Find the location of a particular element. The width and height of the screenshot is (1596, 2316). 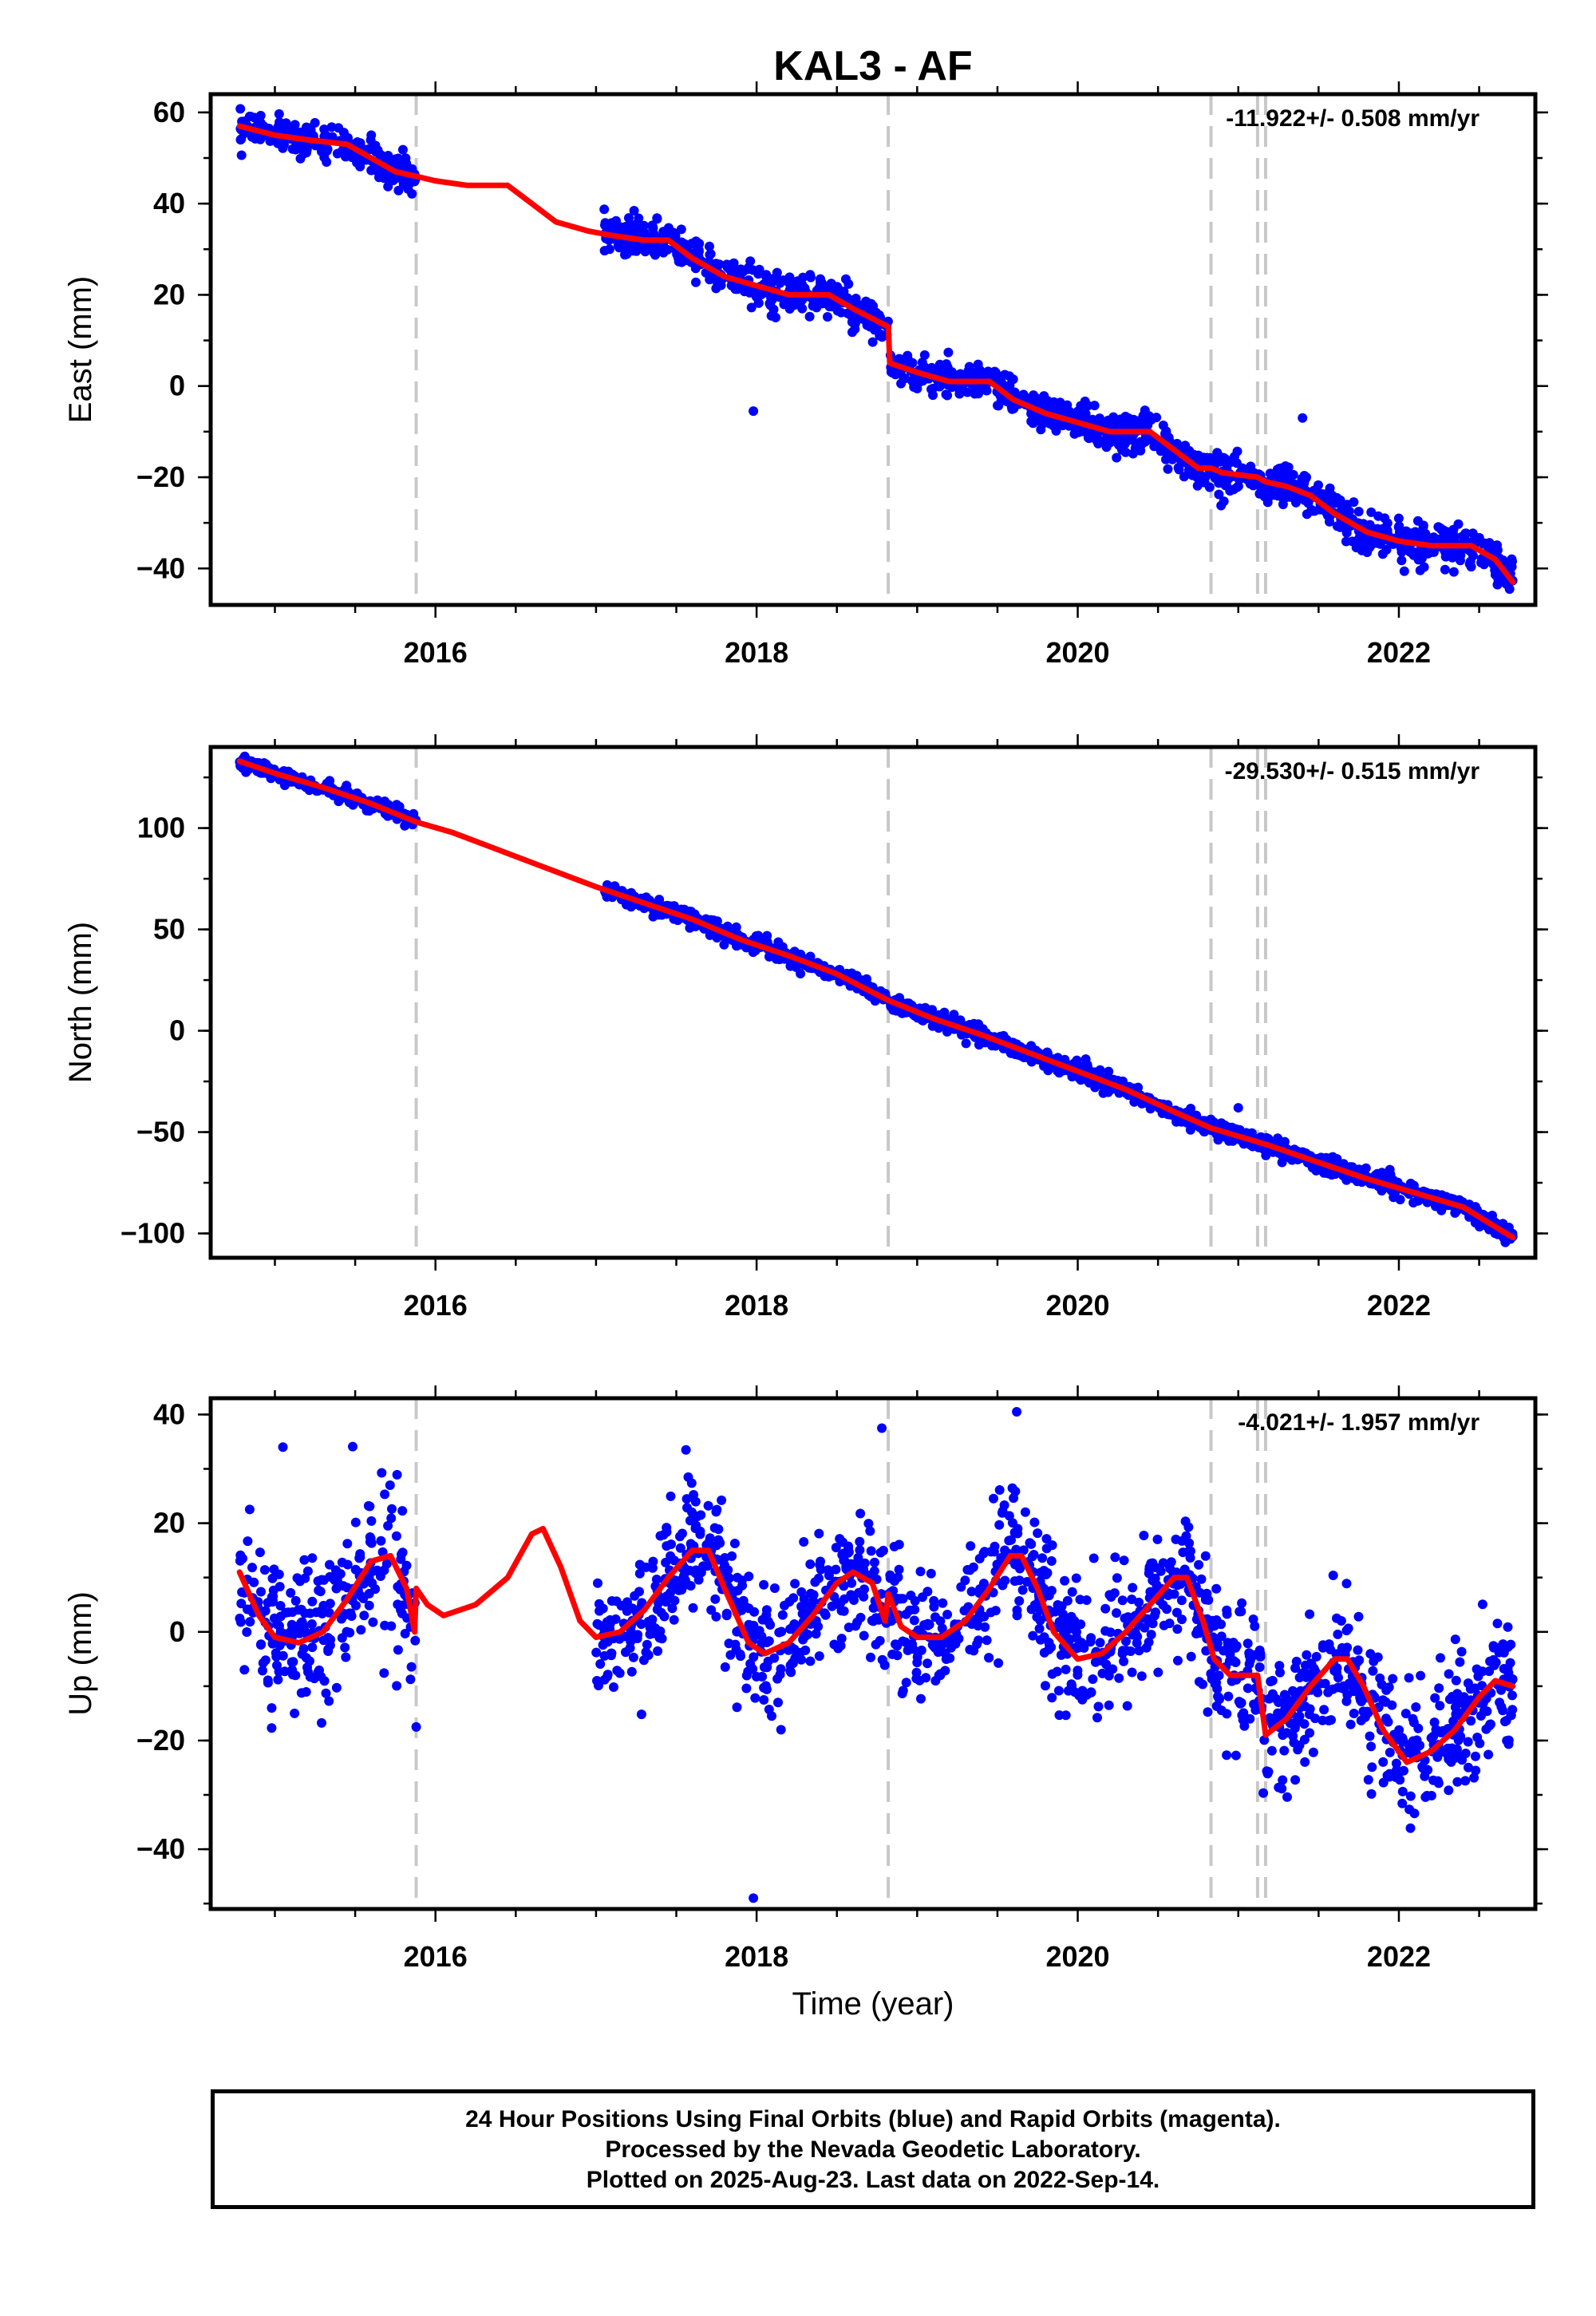

y-tick-label: 0 is located at coordinates (177, 1030).